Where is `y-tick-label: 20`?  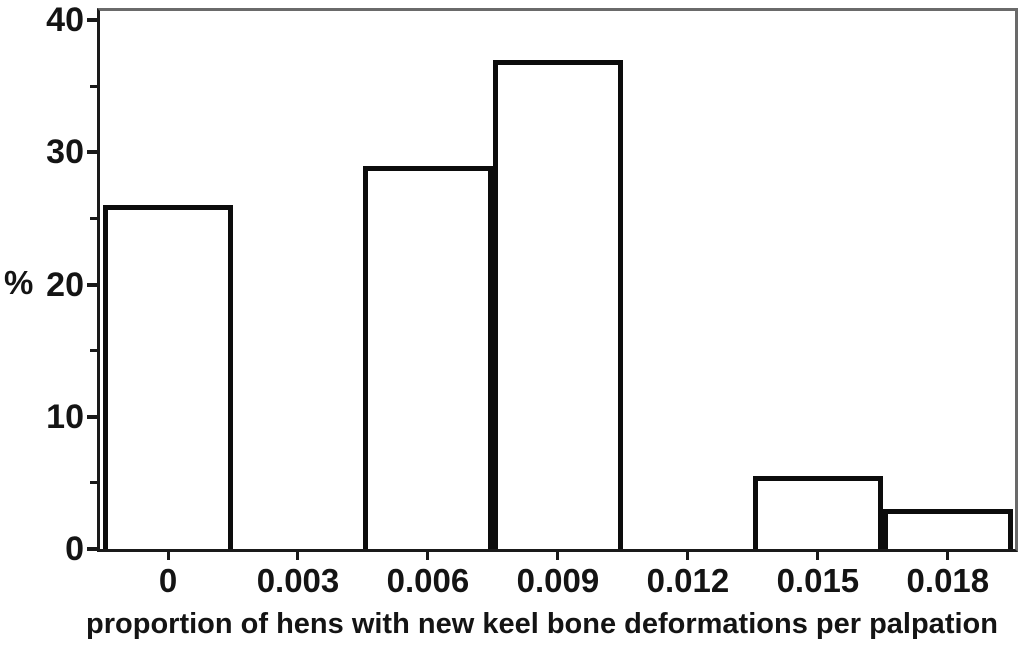 y-tick-label: 20 is located at coordinates (65, 284).